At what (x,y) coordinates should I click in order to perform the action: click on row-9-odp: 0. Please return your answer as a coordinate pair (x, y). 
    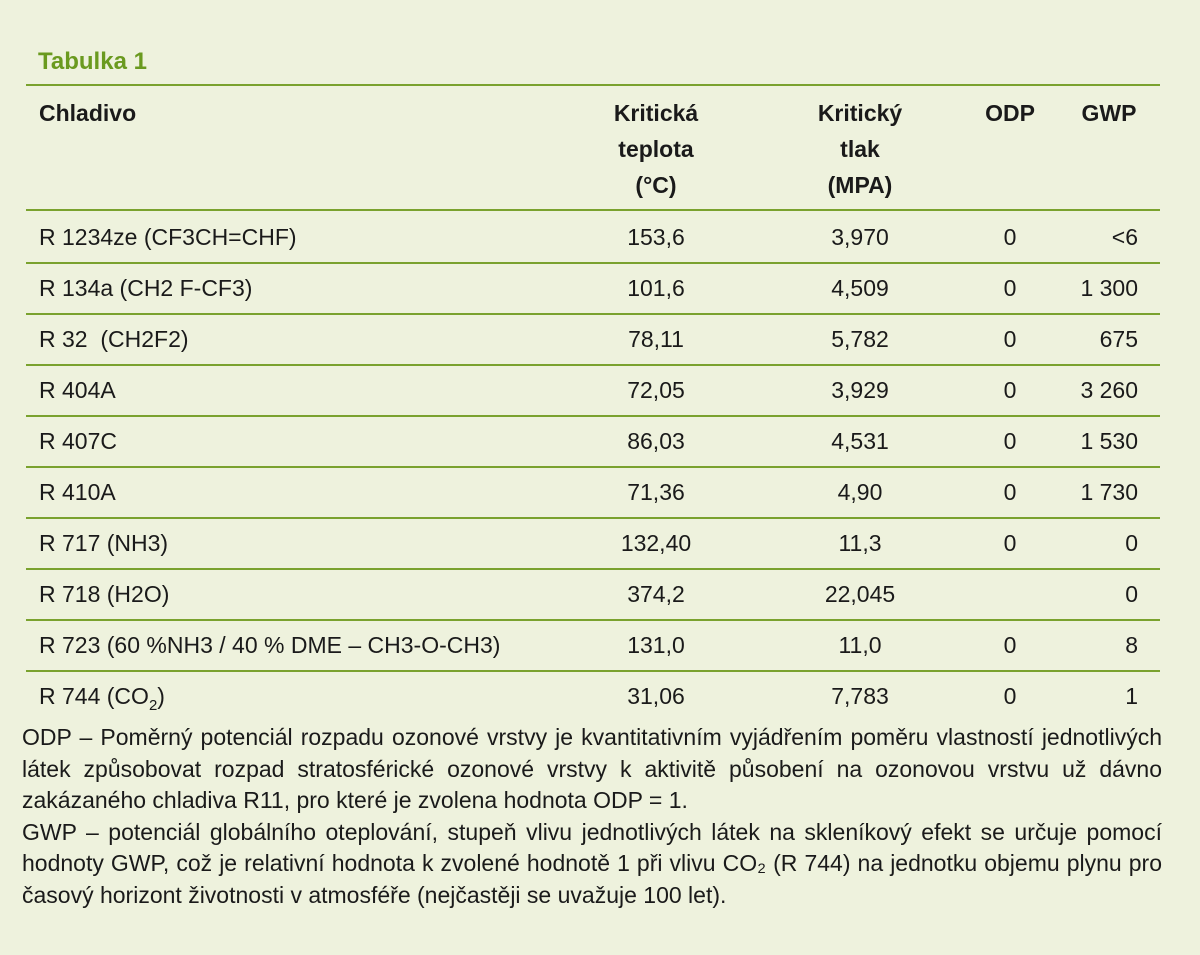
    Looking at the image, I should click on (1010, 645).